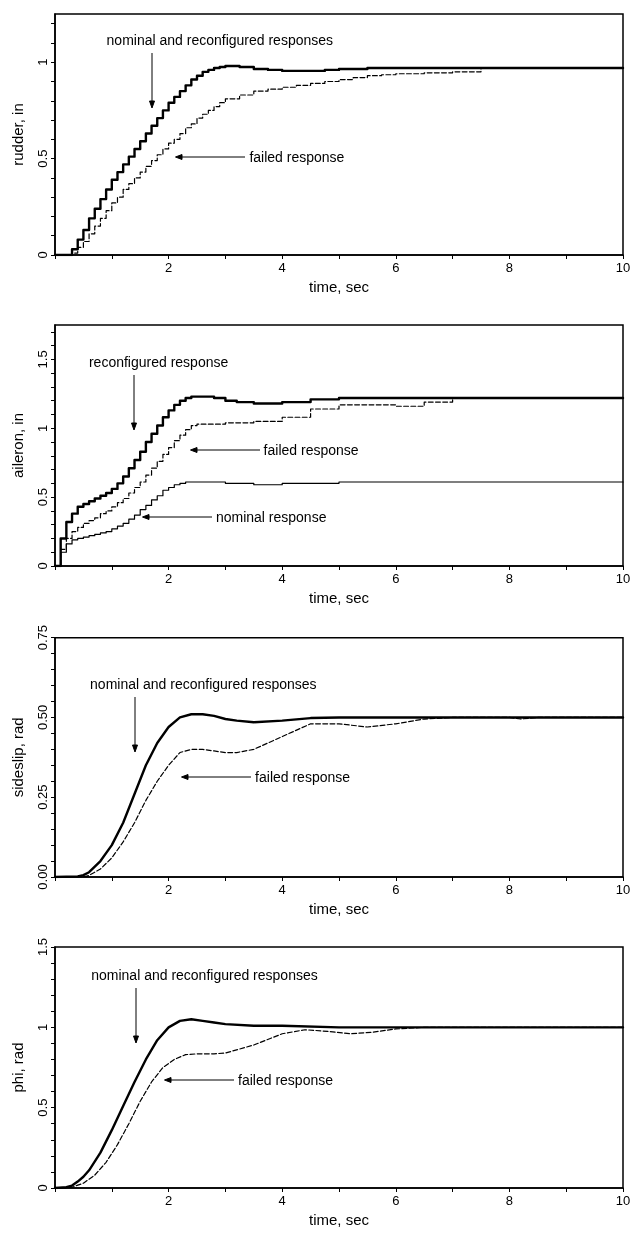 The height and width of the screenshot is (1246, 640). I want to click on y-tick-label: 0.50, so click(42, 717).